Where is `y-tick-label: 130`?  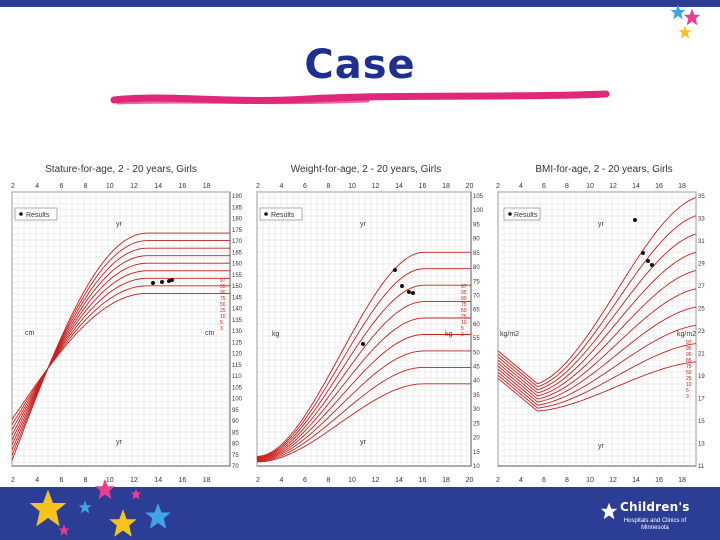
y-tick-label: 130 is located at coordinates (237, 332).